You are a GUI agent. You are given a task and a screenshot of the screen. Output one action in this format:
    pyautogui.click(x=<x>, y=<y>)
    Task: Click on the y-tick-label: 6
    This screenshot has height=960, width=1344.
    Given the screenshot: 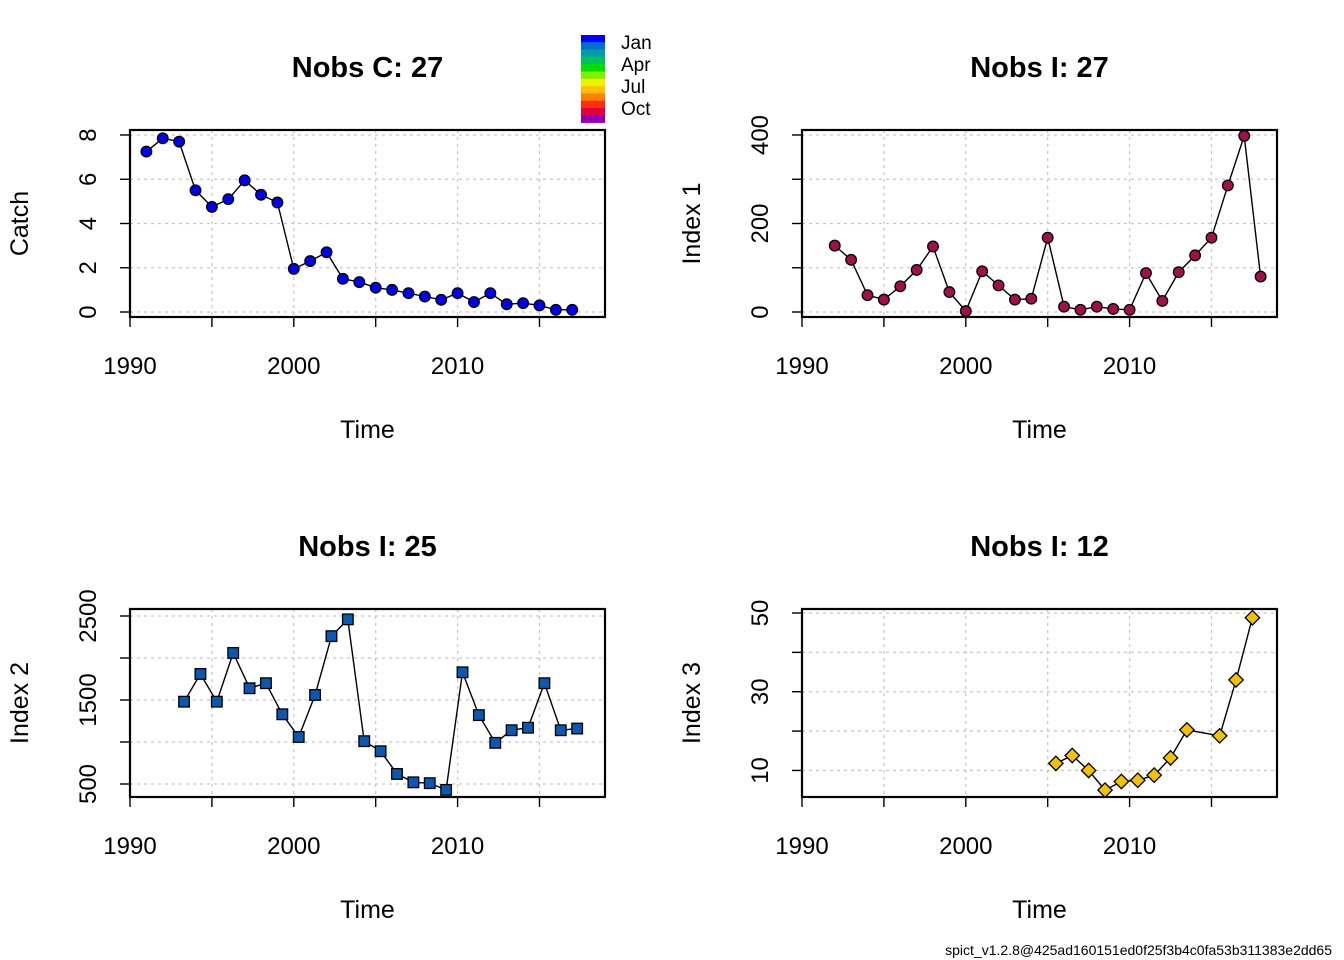 What is the action you would take?
    pyautogui.click(x=88, y=179)
    